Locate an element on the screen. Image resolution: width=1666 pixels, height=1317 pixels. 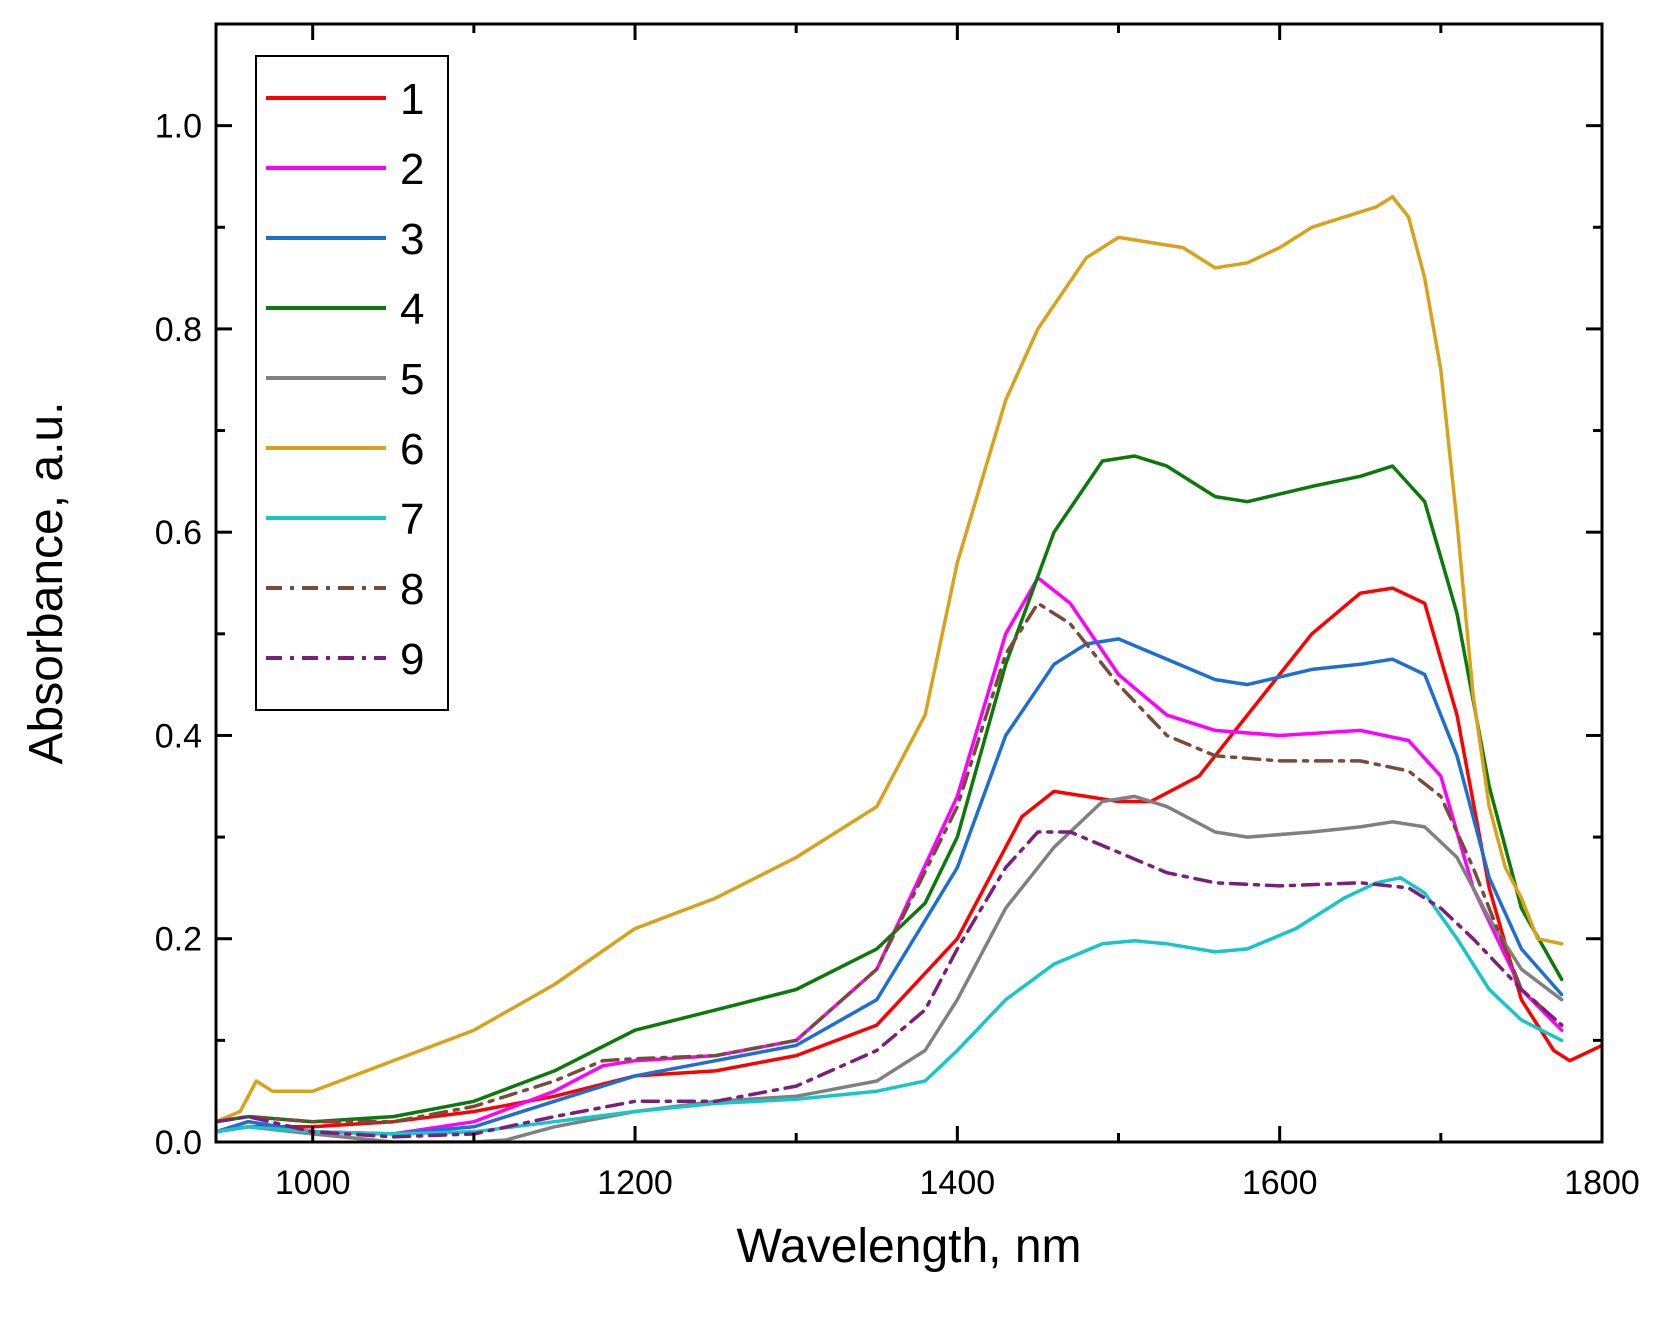
legend: 1 2 3 4 5 6 7 8 9 is located at coordinates (352, 383).